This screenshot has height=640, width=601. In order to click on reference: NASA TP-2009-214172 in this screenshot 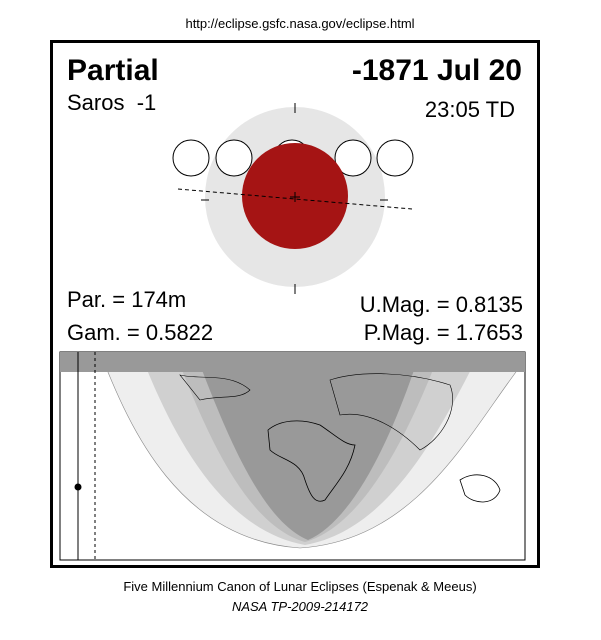, I will do `click(300, 606)`.